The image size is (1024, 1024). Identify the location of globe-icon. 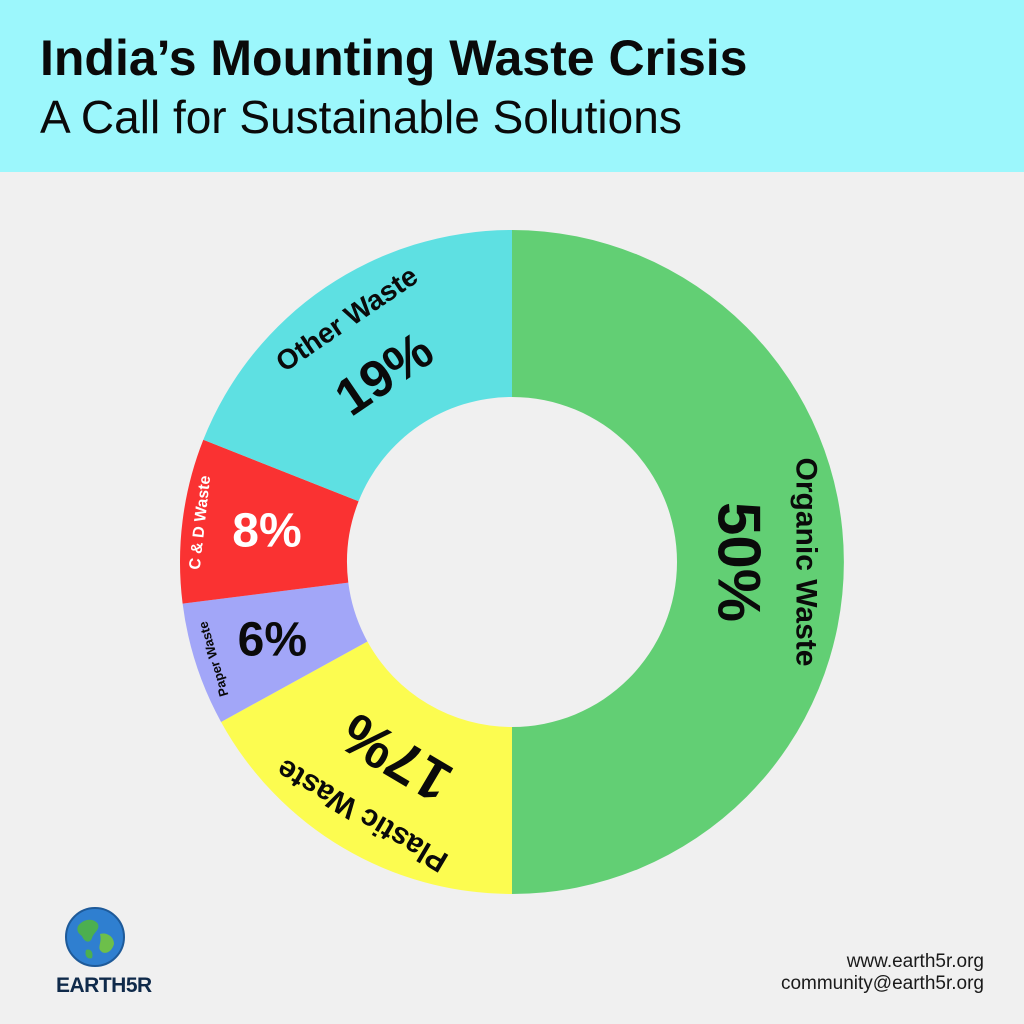
(95, 937).